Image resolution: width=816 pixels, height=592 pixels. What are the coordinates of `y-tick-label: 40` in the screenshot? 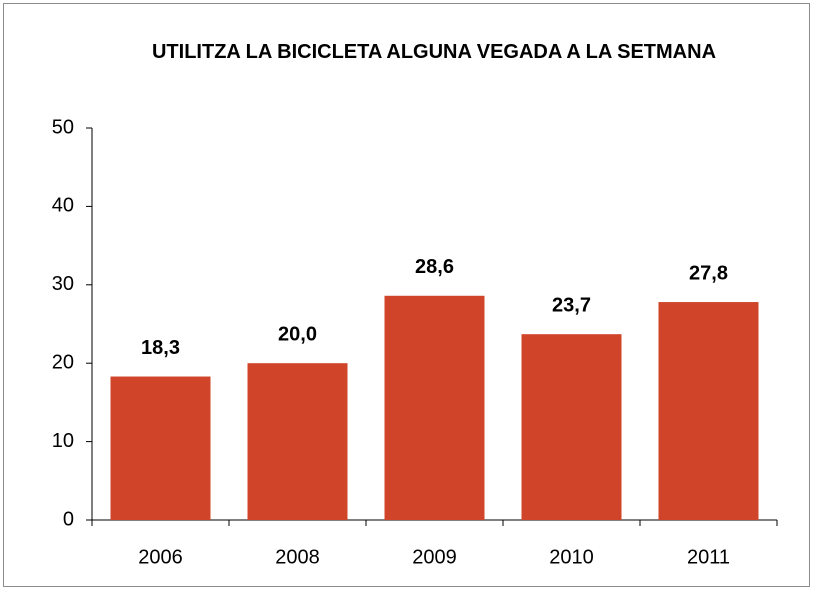 It's located at (63, 206).